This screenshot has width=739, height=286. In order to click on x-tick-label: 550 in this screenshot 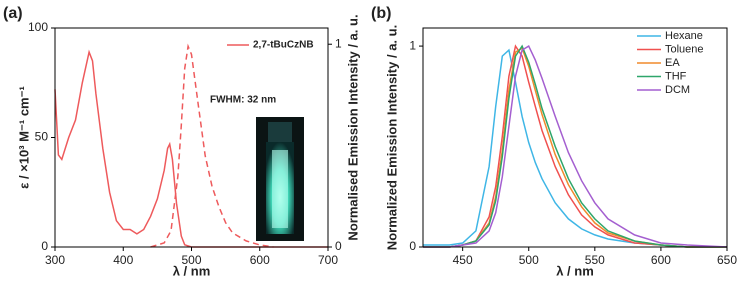, I will do `click(595, 260)`.